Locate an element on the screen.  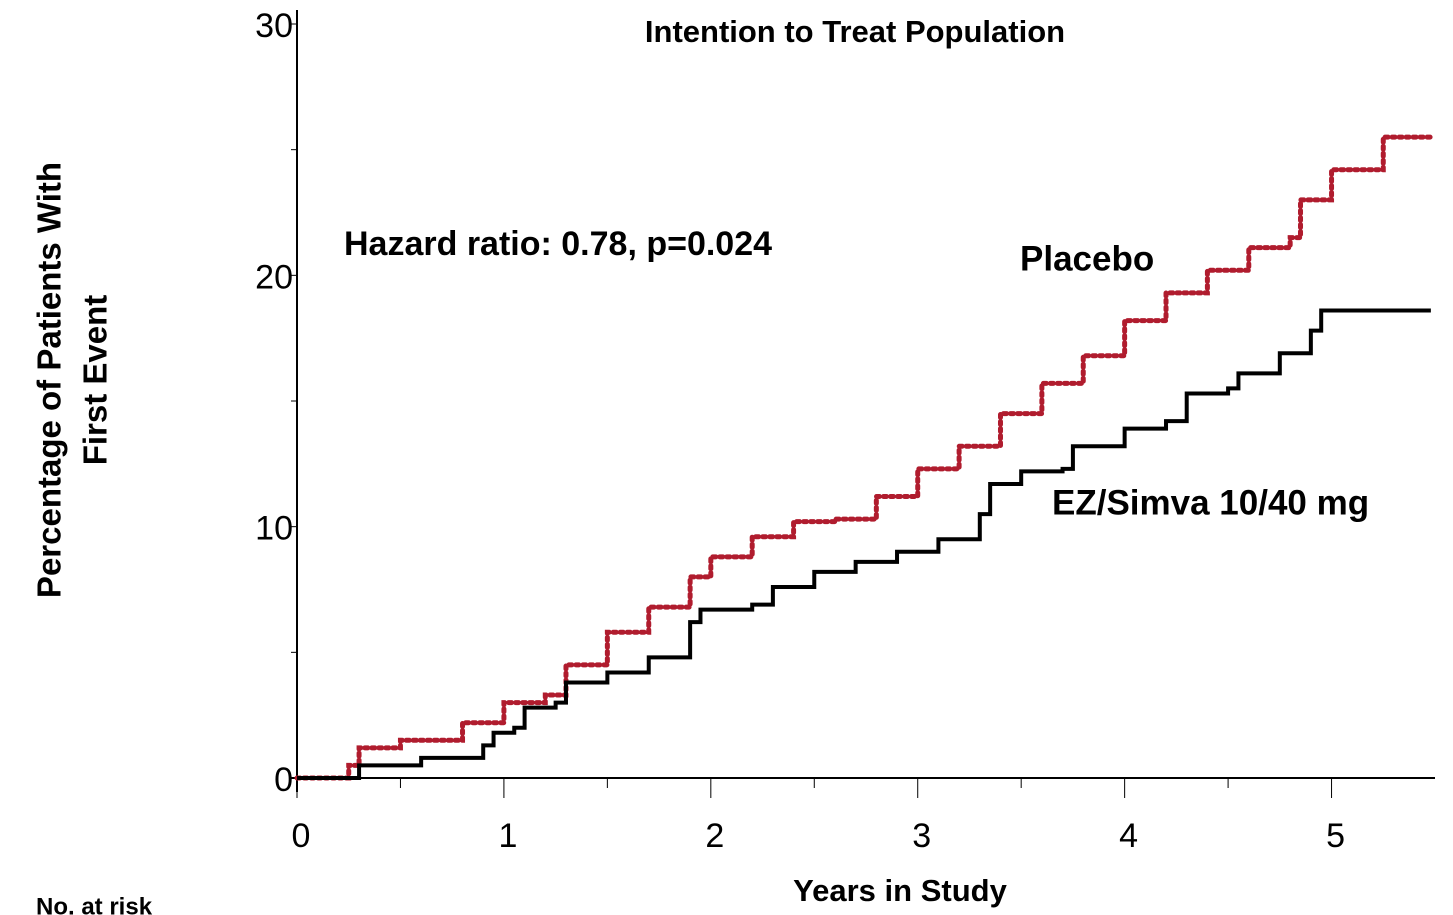
series-label: Placebo is located at coordinates (1087, 258).